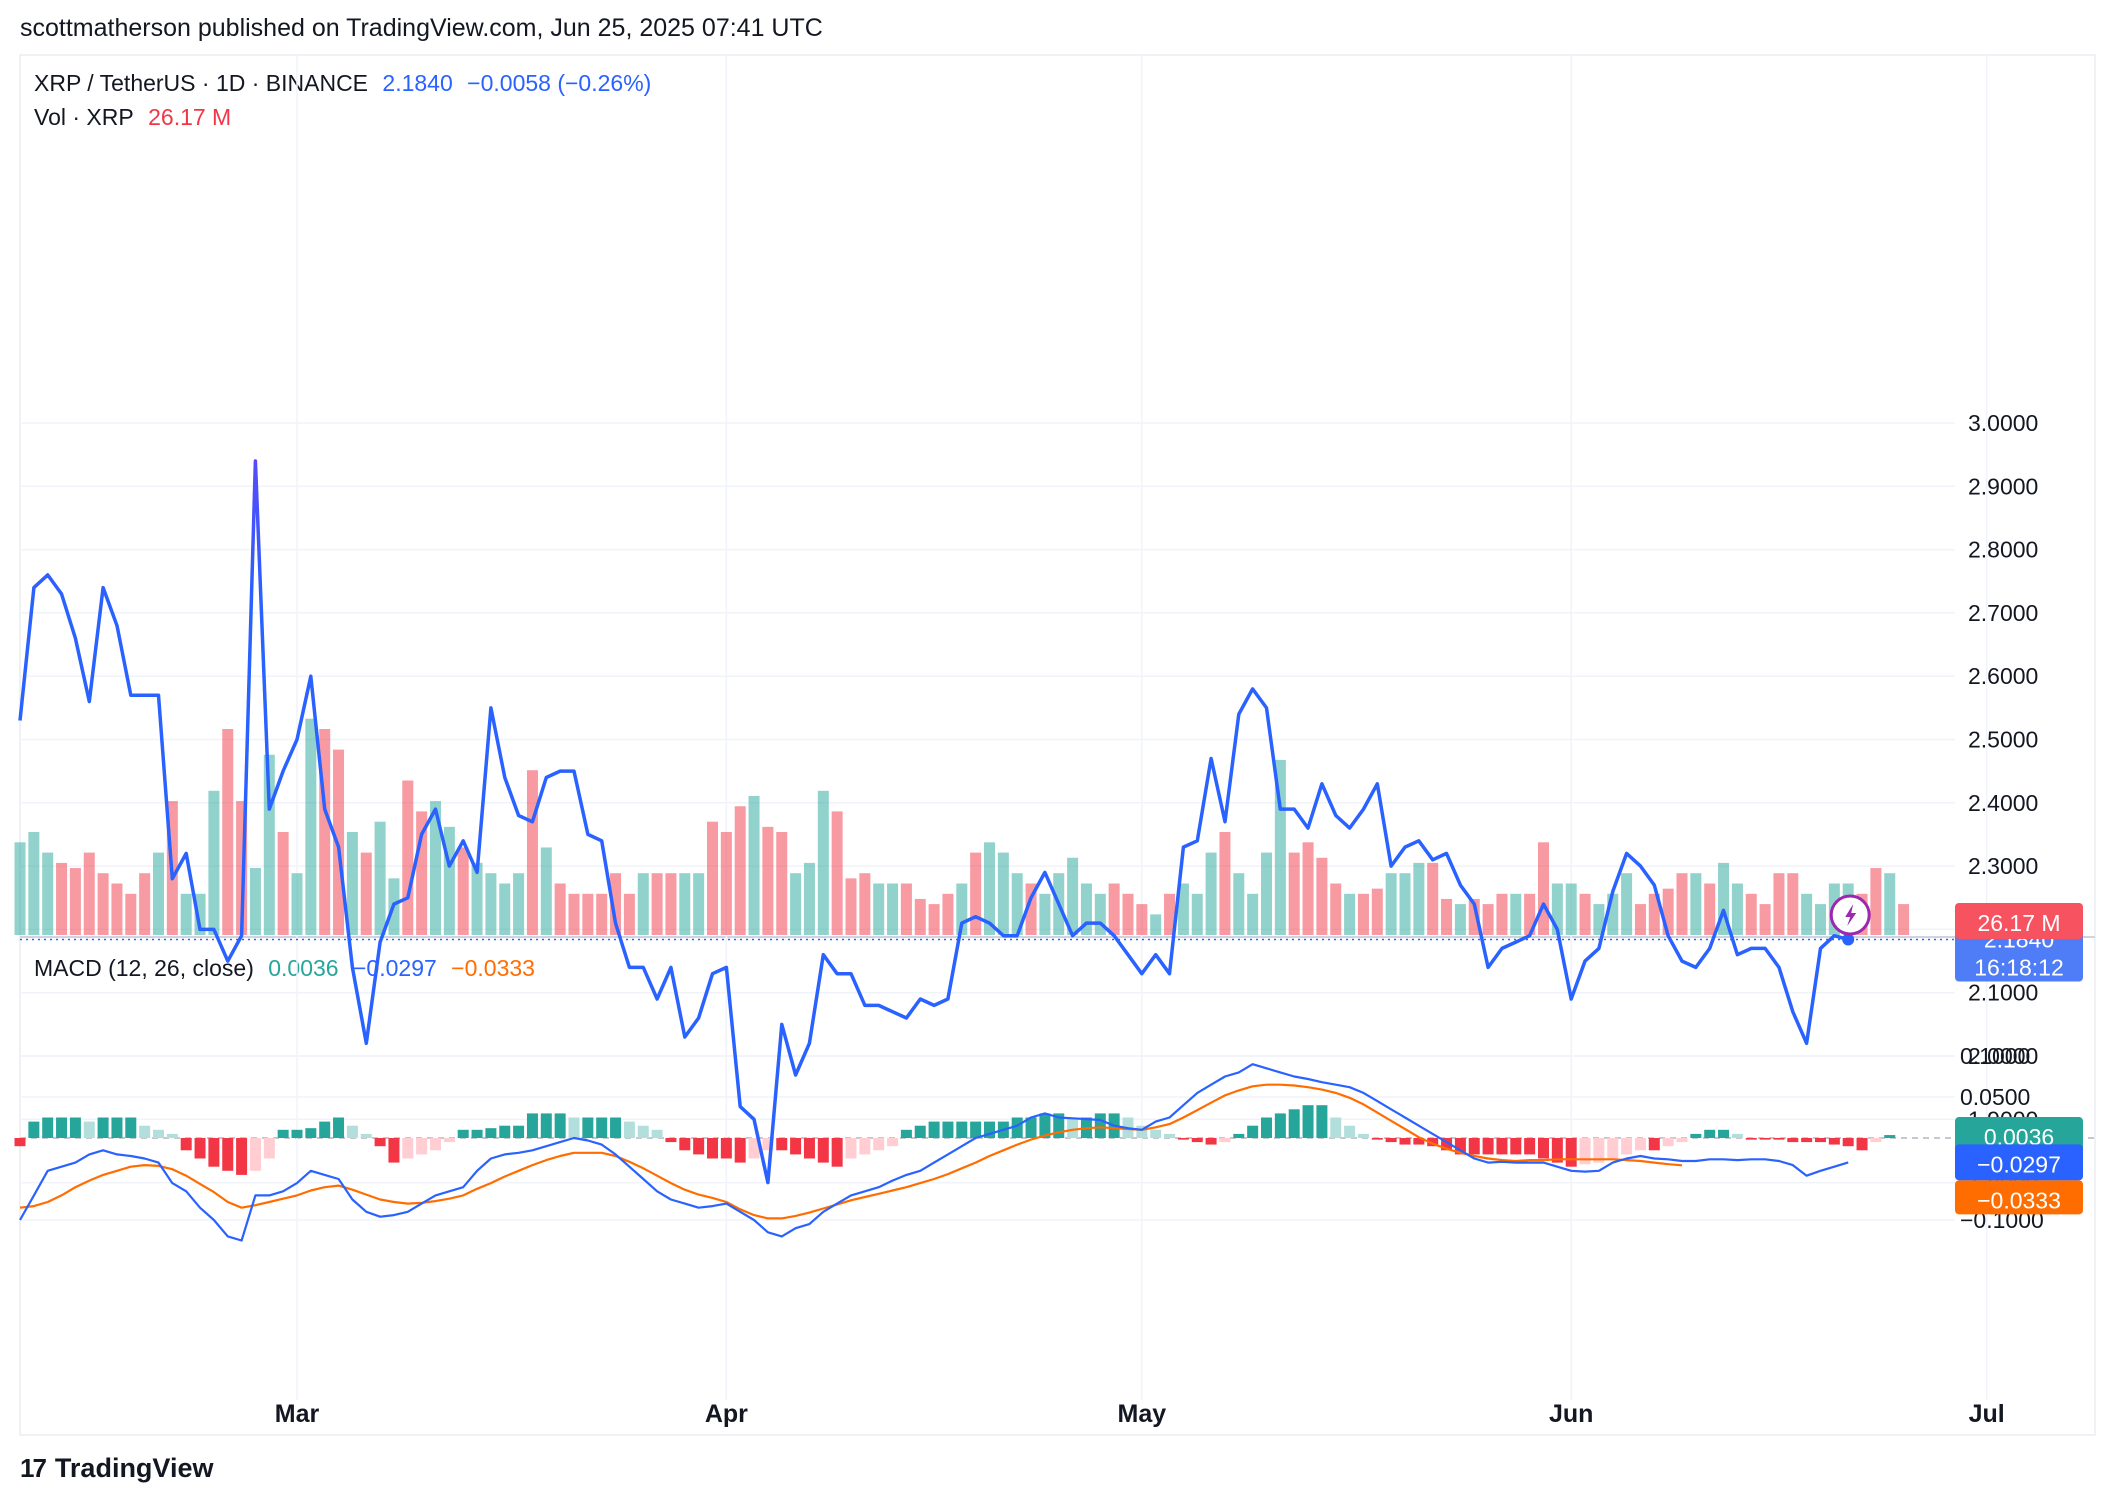 This screenshot has height=1502, width=2108. I want to click on macd-hist-badge, so click(2019, 1135).